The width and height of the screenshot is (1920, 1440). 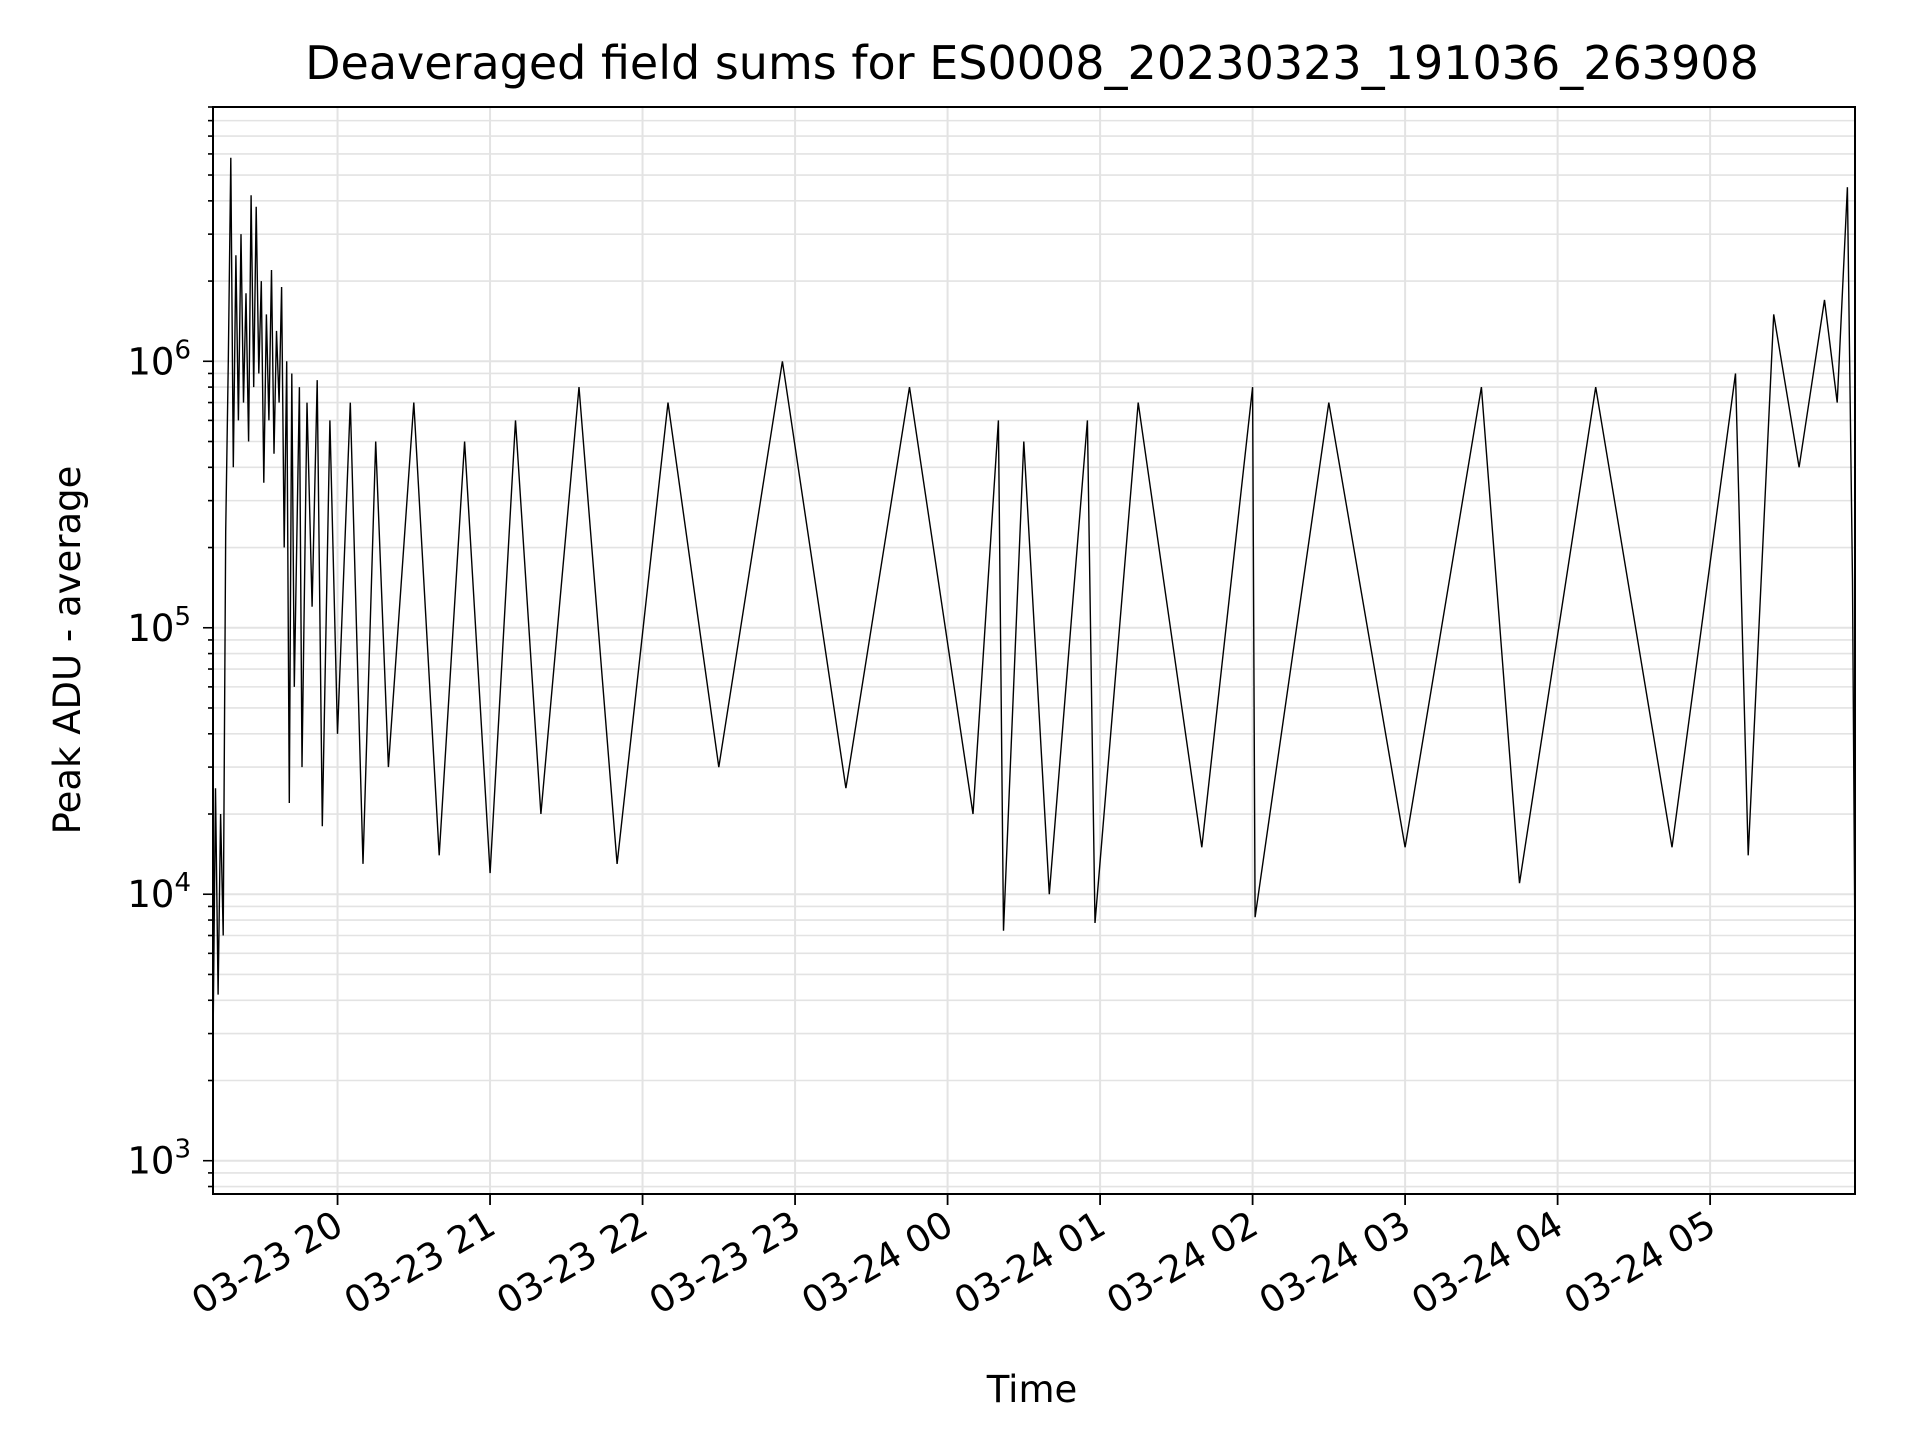 What do you see at coordinates (159, 626) in the screenshot?
I see `y-tick-label: 105` at bounding box center [159, 626].